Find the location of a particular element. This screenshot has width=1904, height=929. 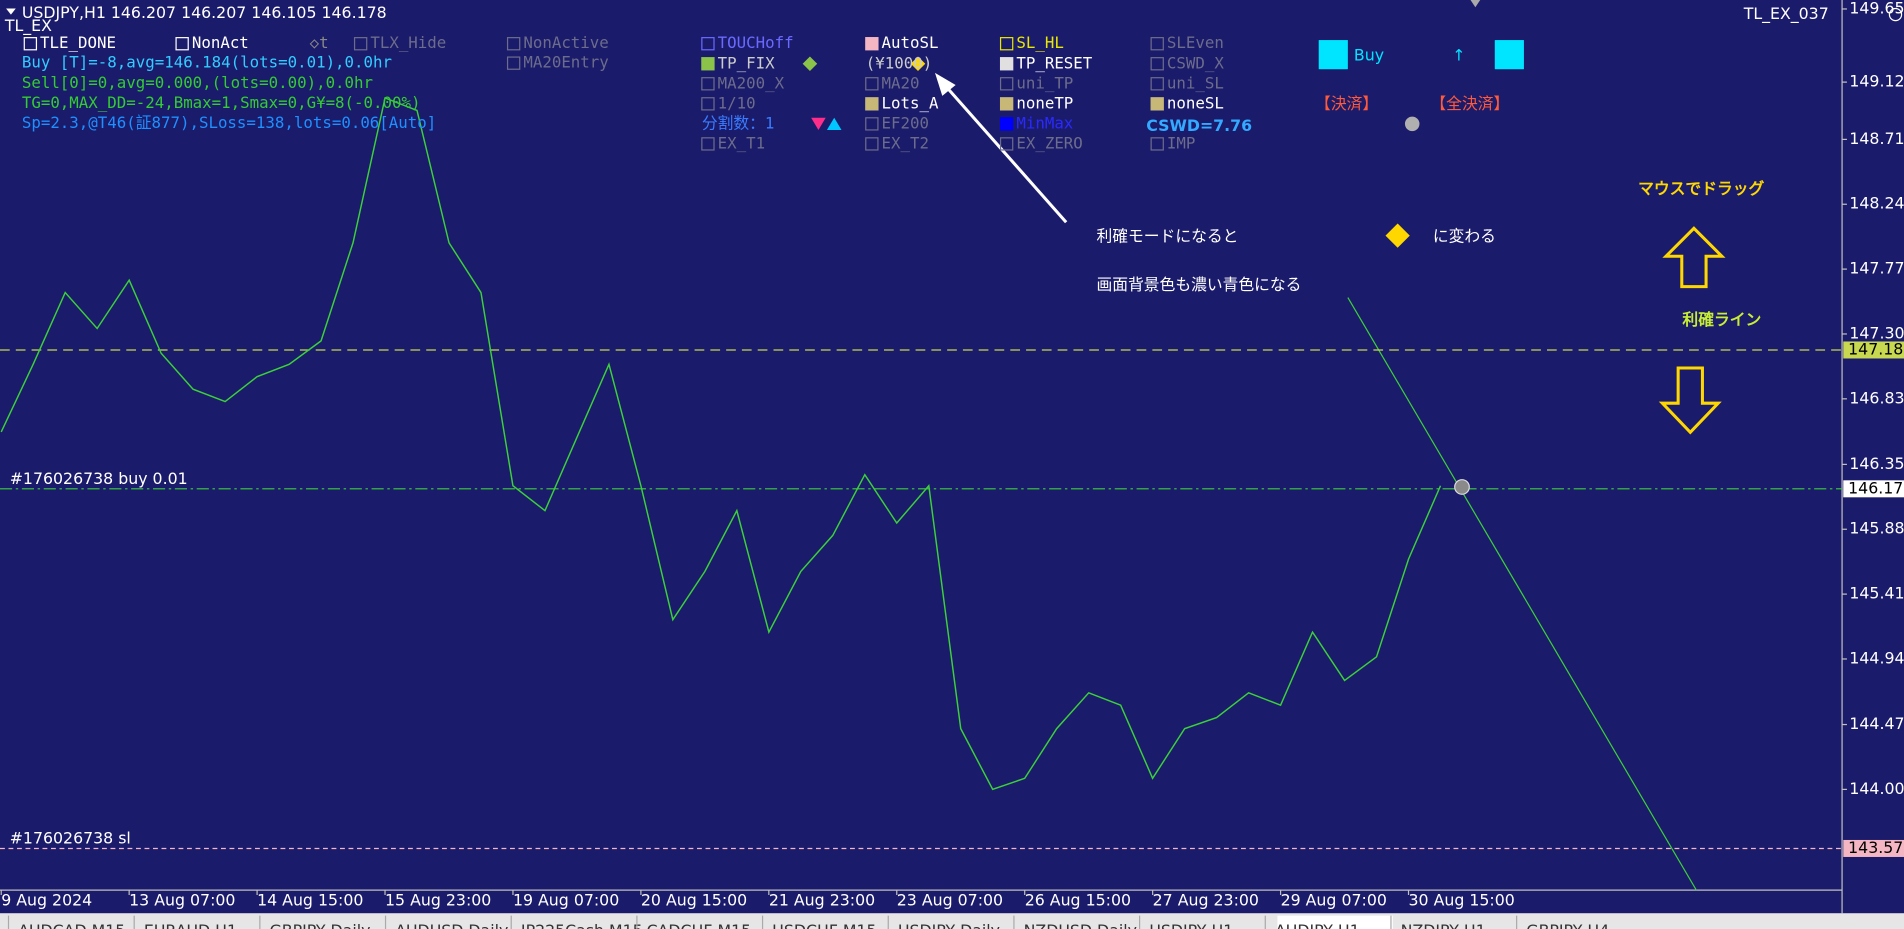

y-tick-label: 146.830 is located at coordinates (1876, 397).